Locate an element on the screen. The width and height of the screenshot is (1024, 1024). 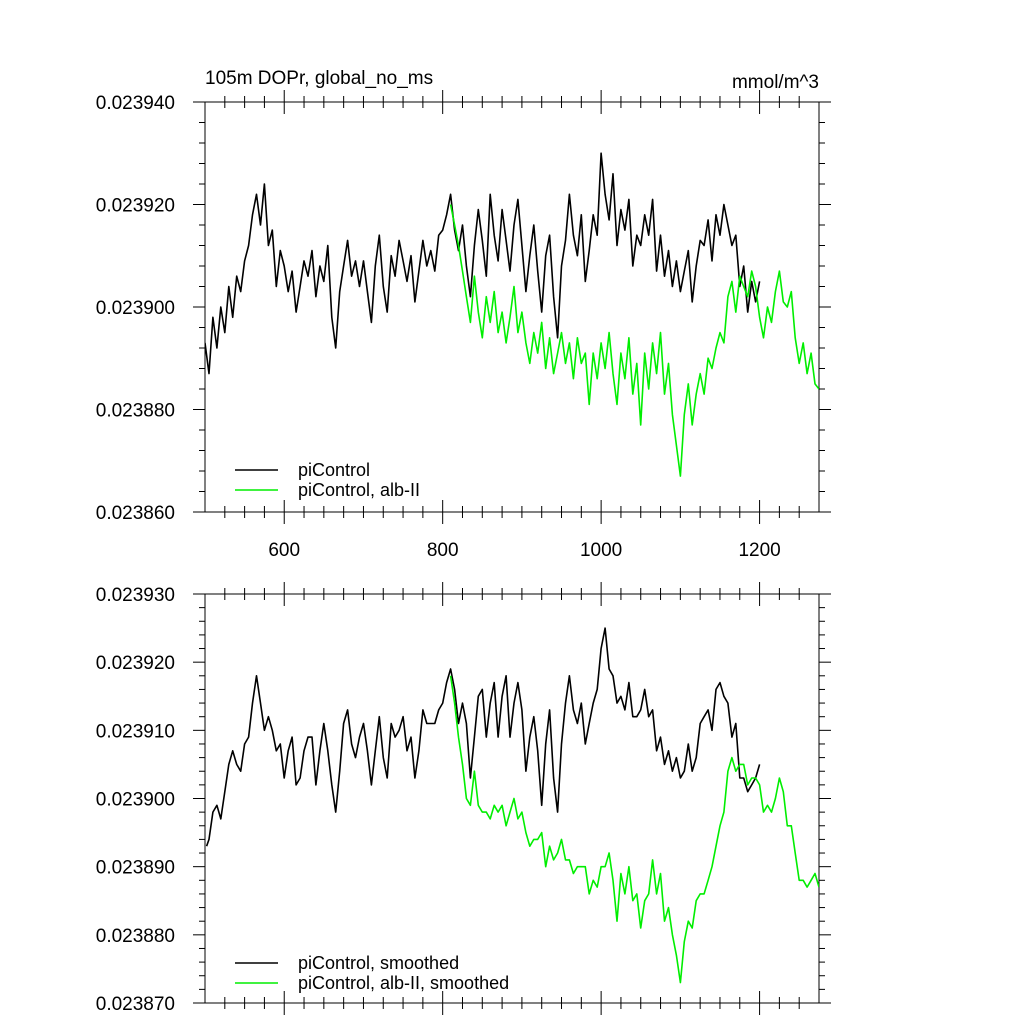
y-tick-label: 0.023860 is located at coordinates (135, 513).